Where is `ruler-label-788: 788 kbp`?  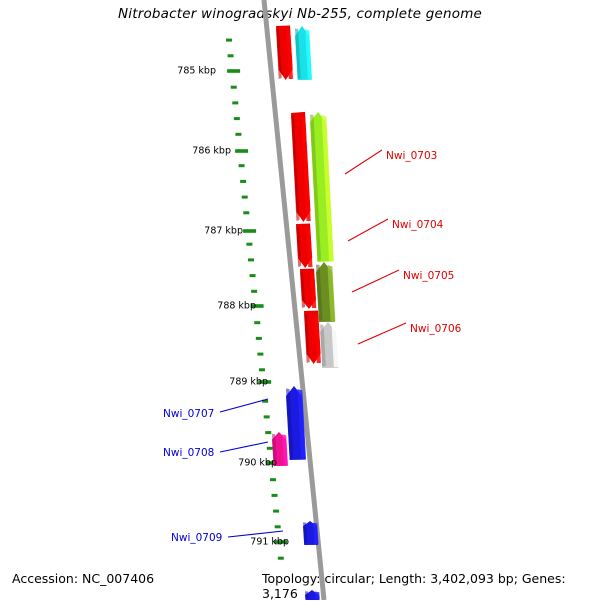
ruler-label-788: 788 kbp is located at coordinates (236, 306).